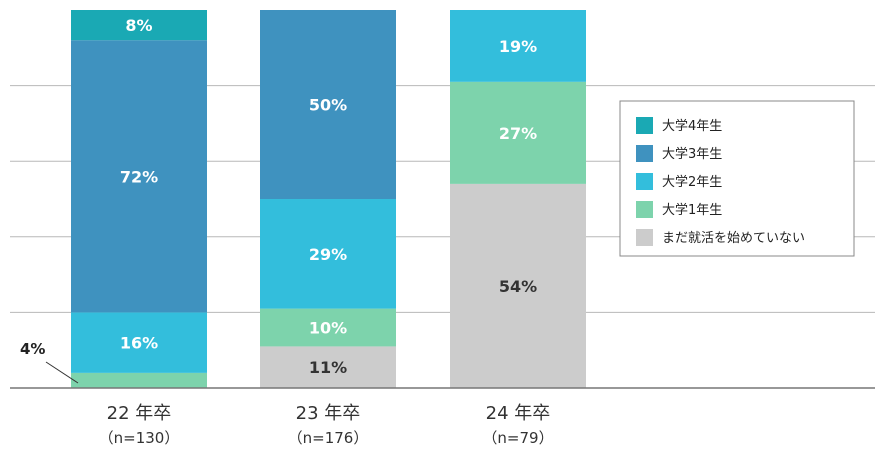 This screenshot has width=891, height=457. I want to click on x-tick-label: 23 年卒, so click(328, 413).